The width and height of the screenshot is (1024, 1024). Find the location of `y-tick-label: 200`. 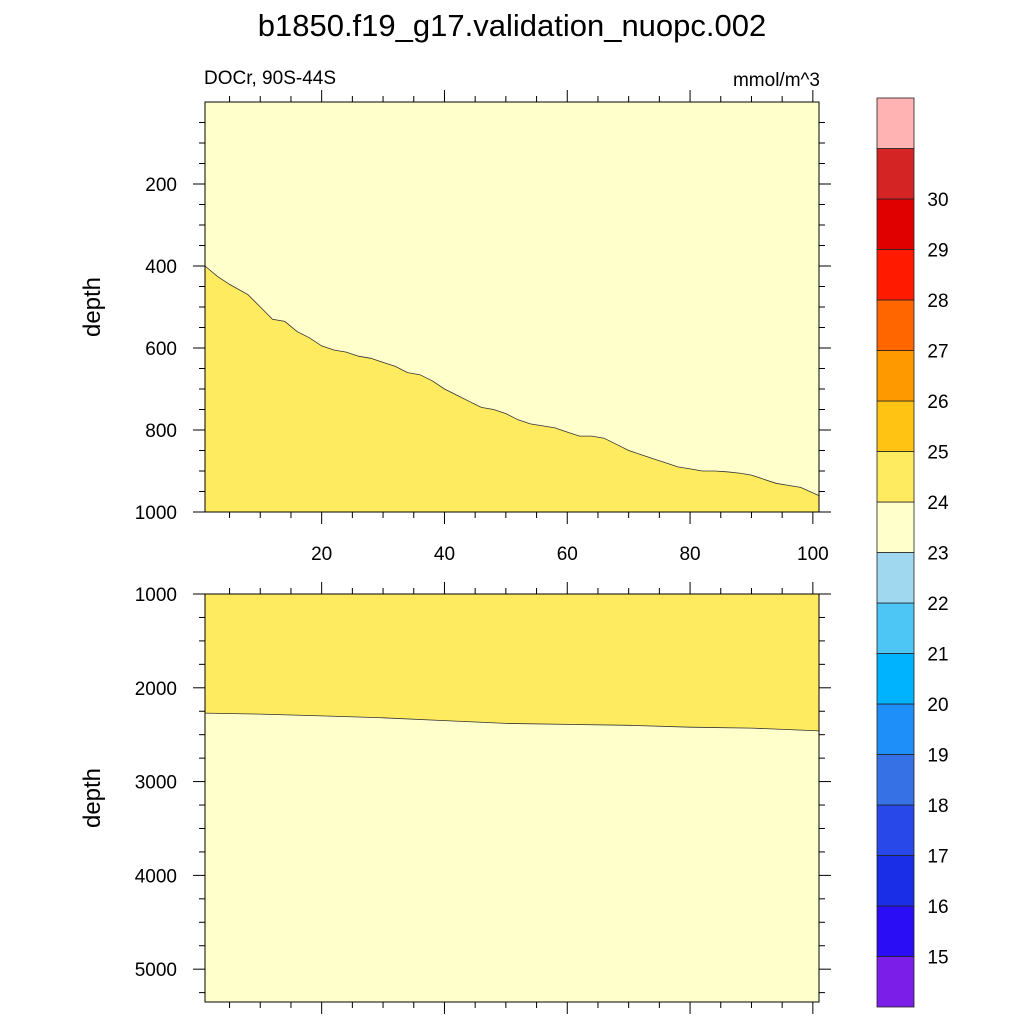

y-tick-label: 200 is located at coordinates (161, 185).